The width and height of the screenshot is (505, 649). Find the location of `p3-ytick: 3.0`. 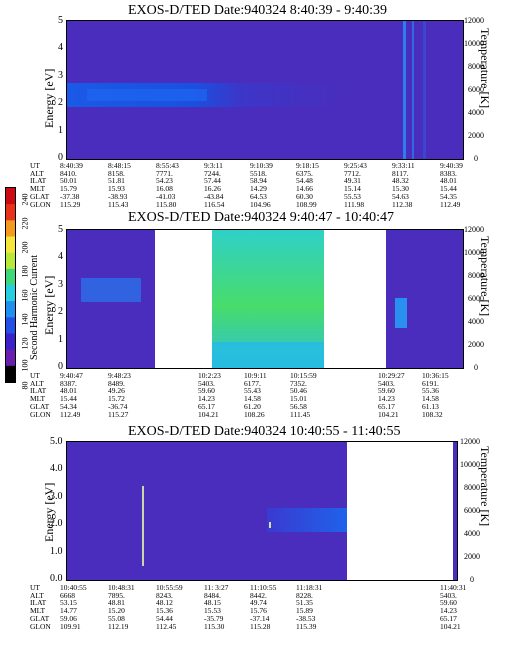

p3-ytick: 3.0 is located at coordinates (56, 496).